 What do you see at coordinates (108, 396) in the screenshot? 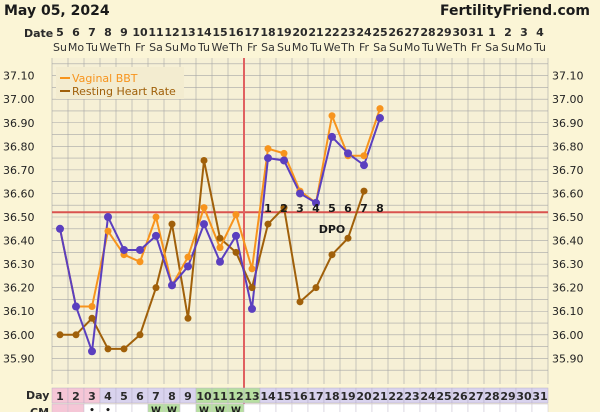
I see `day-number: 4` at bounding box center [108, 396].